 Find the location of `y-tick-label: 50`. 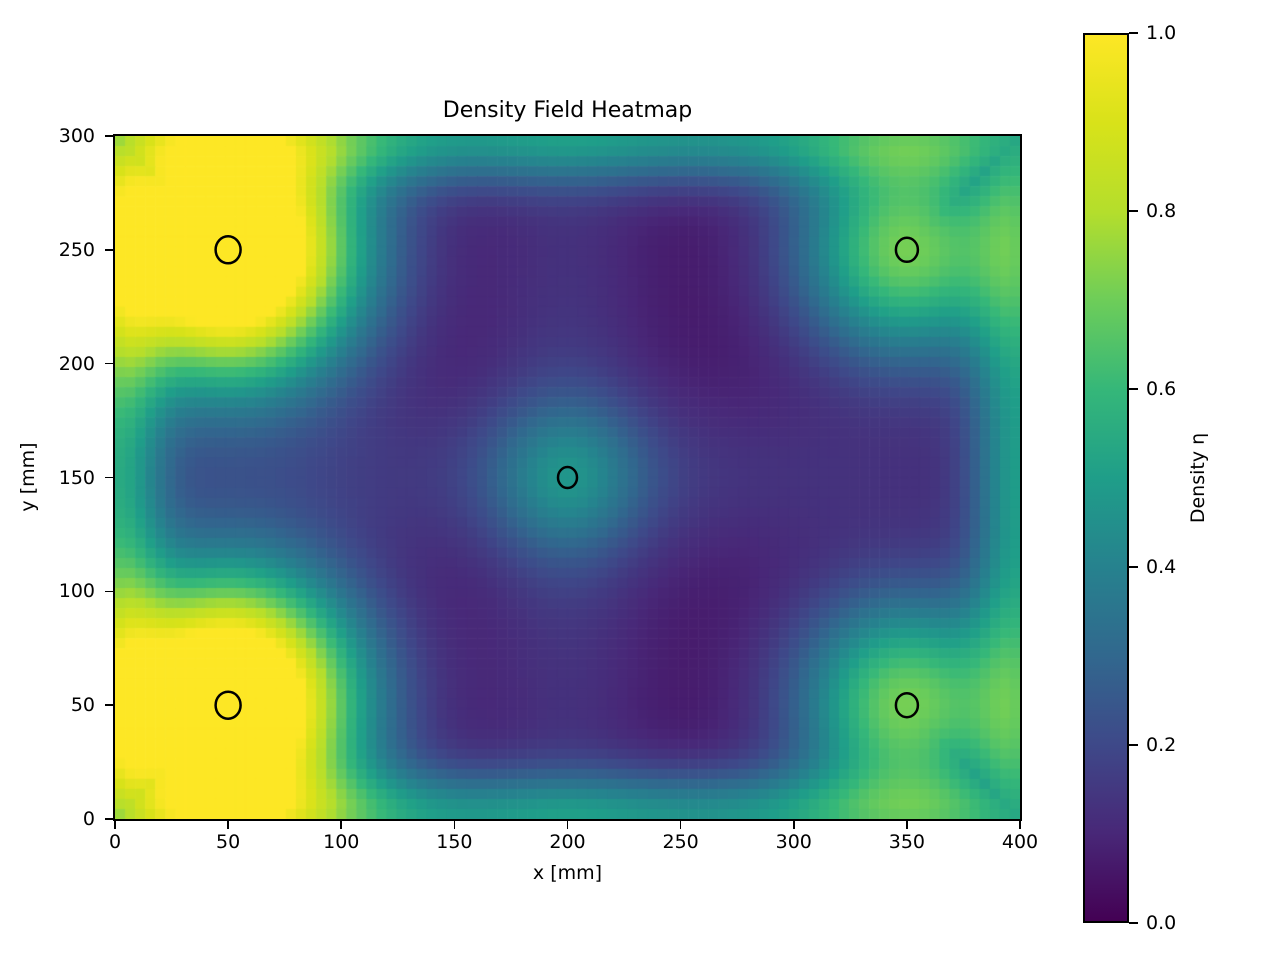

y-tick-label: 50 is located at coordinates (82, 705).